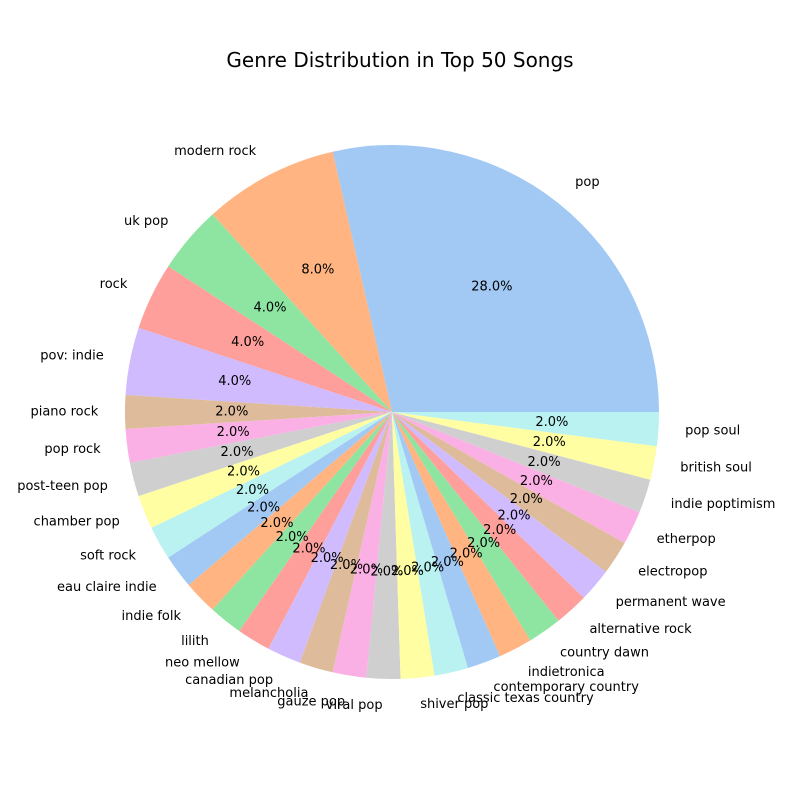 This screenshot has height=800, width=800. What do you see at coordinates (259, 412) in the screenshot?
I see `pie-slice-piano-rock` at bounding box center [259, 412].